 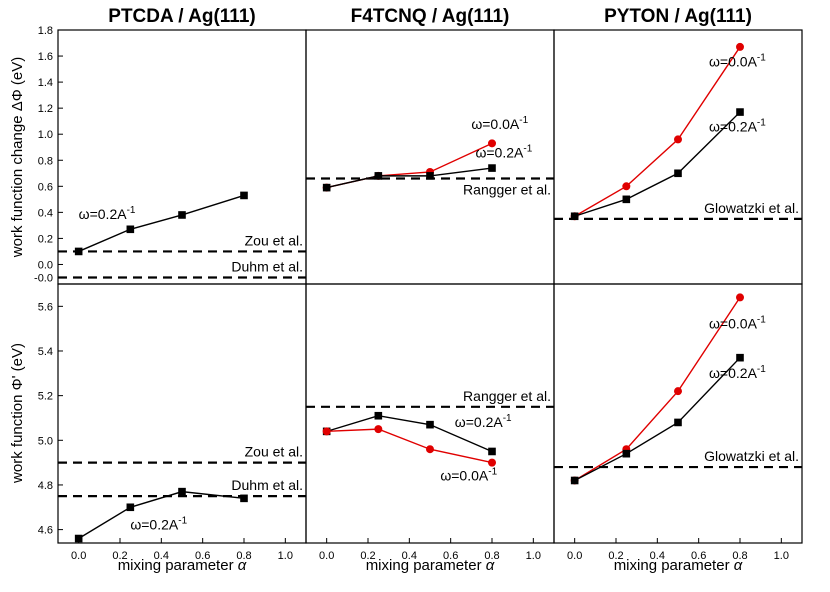 What do you see at coordinates (45, 239) in the screenshot?
I see `y-tick-label: 0.2` at bounding box center [45, 239].